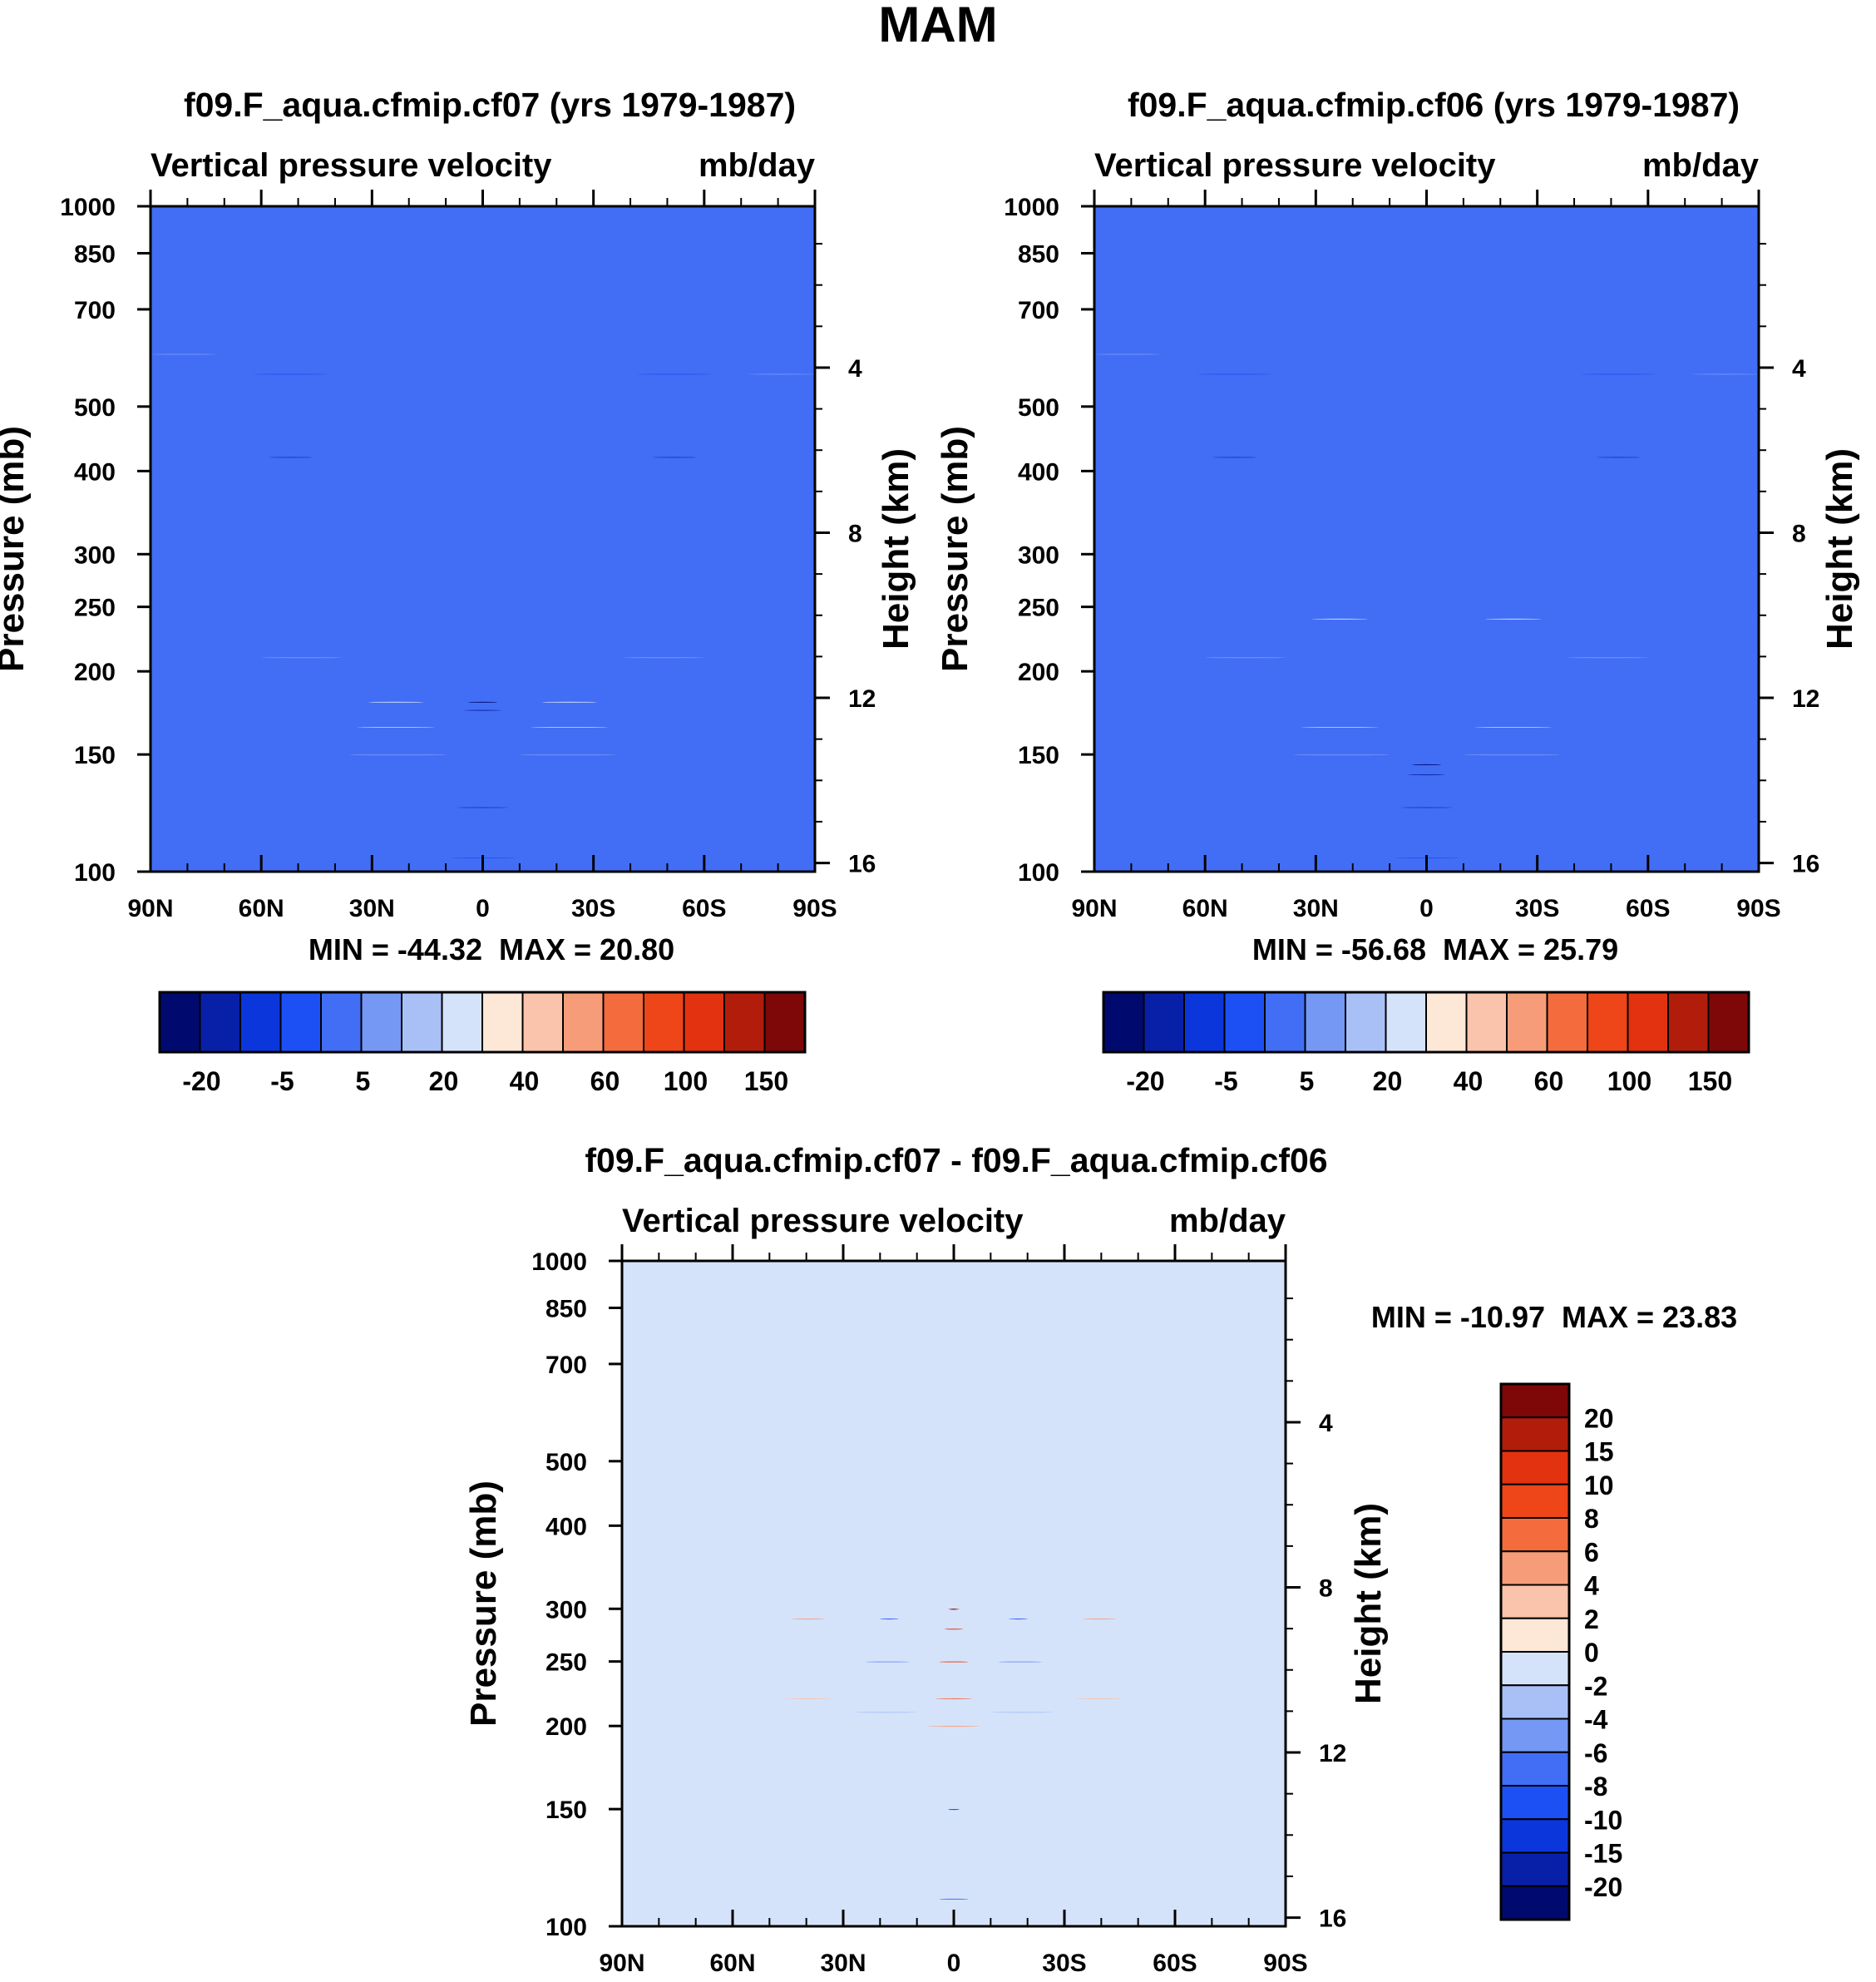 This screenshot has height=1982, width=1876. Describe the element at coordinates (1595, 1753) in the screenshot. I see `colorbar-label: -6` at that location.